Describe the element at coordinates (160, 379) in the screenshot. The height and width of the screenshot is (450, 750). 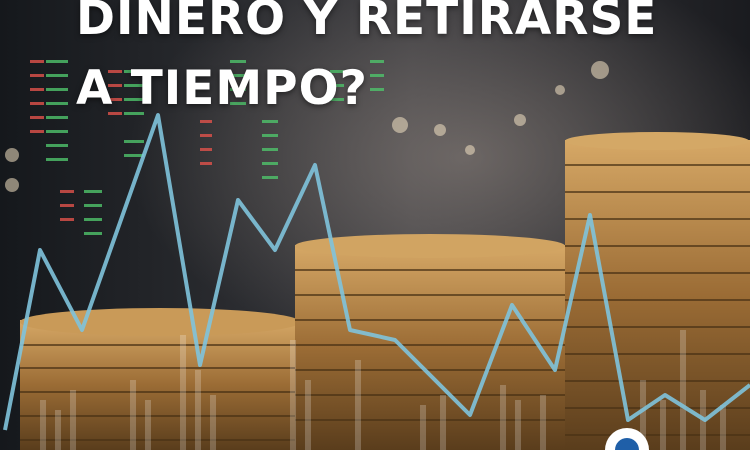
I see `coin-stack-left` at that location.